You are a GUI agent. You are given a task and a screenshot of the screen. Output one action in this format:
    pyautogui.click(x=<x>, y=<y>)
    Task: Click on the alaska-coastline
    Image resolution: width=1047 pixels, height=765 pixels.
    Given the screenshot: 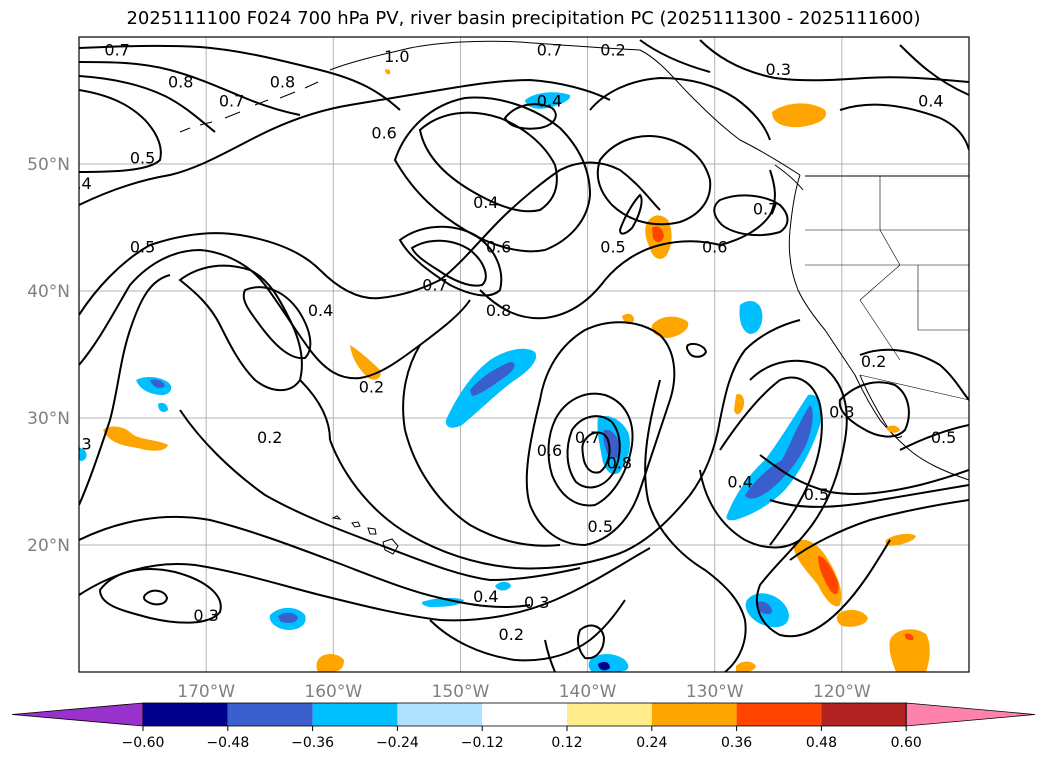 What is the action you would take?
    pyautogui.click(x=565, y=108)
    